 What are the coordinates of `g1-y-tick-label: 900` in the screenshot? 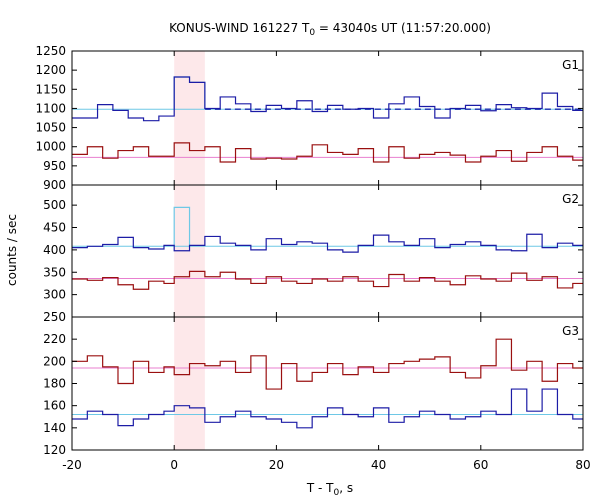 It's located at (54, 185).